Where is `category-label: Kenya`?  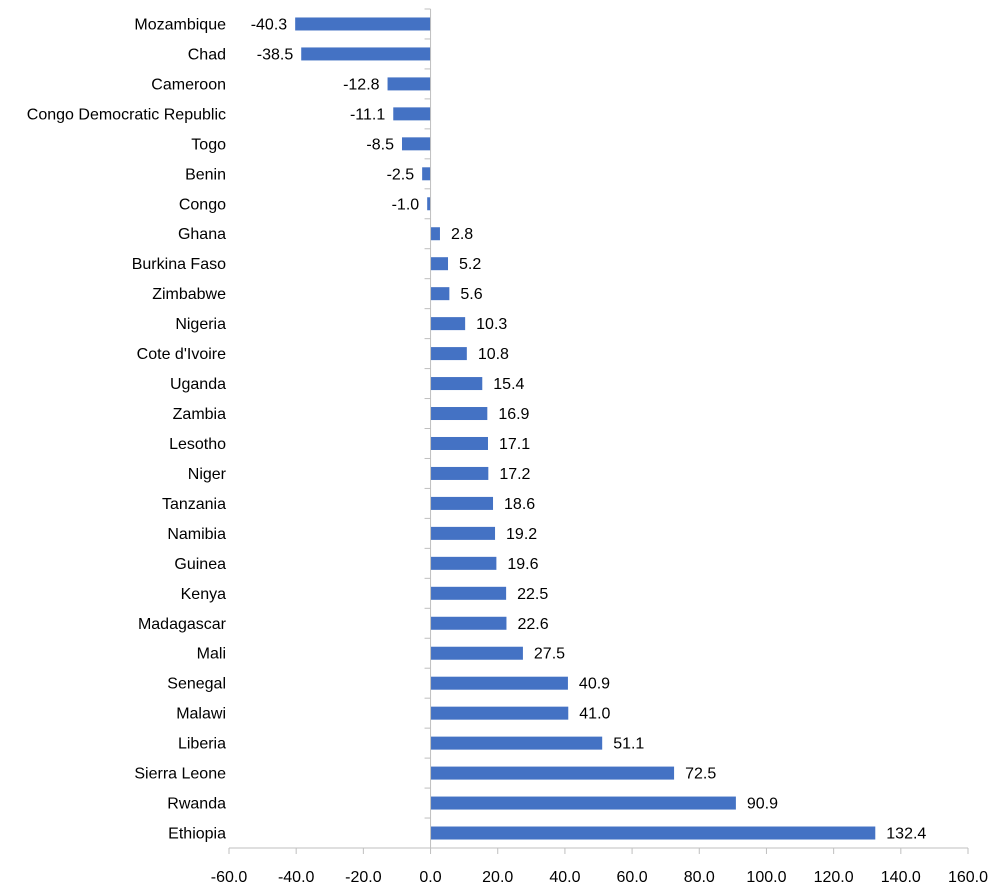 category-label: Kenya is located at coordinates (203, 594).